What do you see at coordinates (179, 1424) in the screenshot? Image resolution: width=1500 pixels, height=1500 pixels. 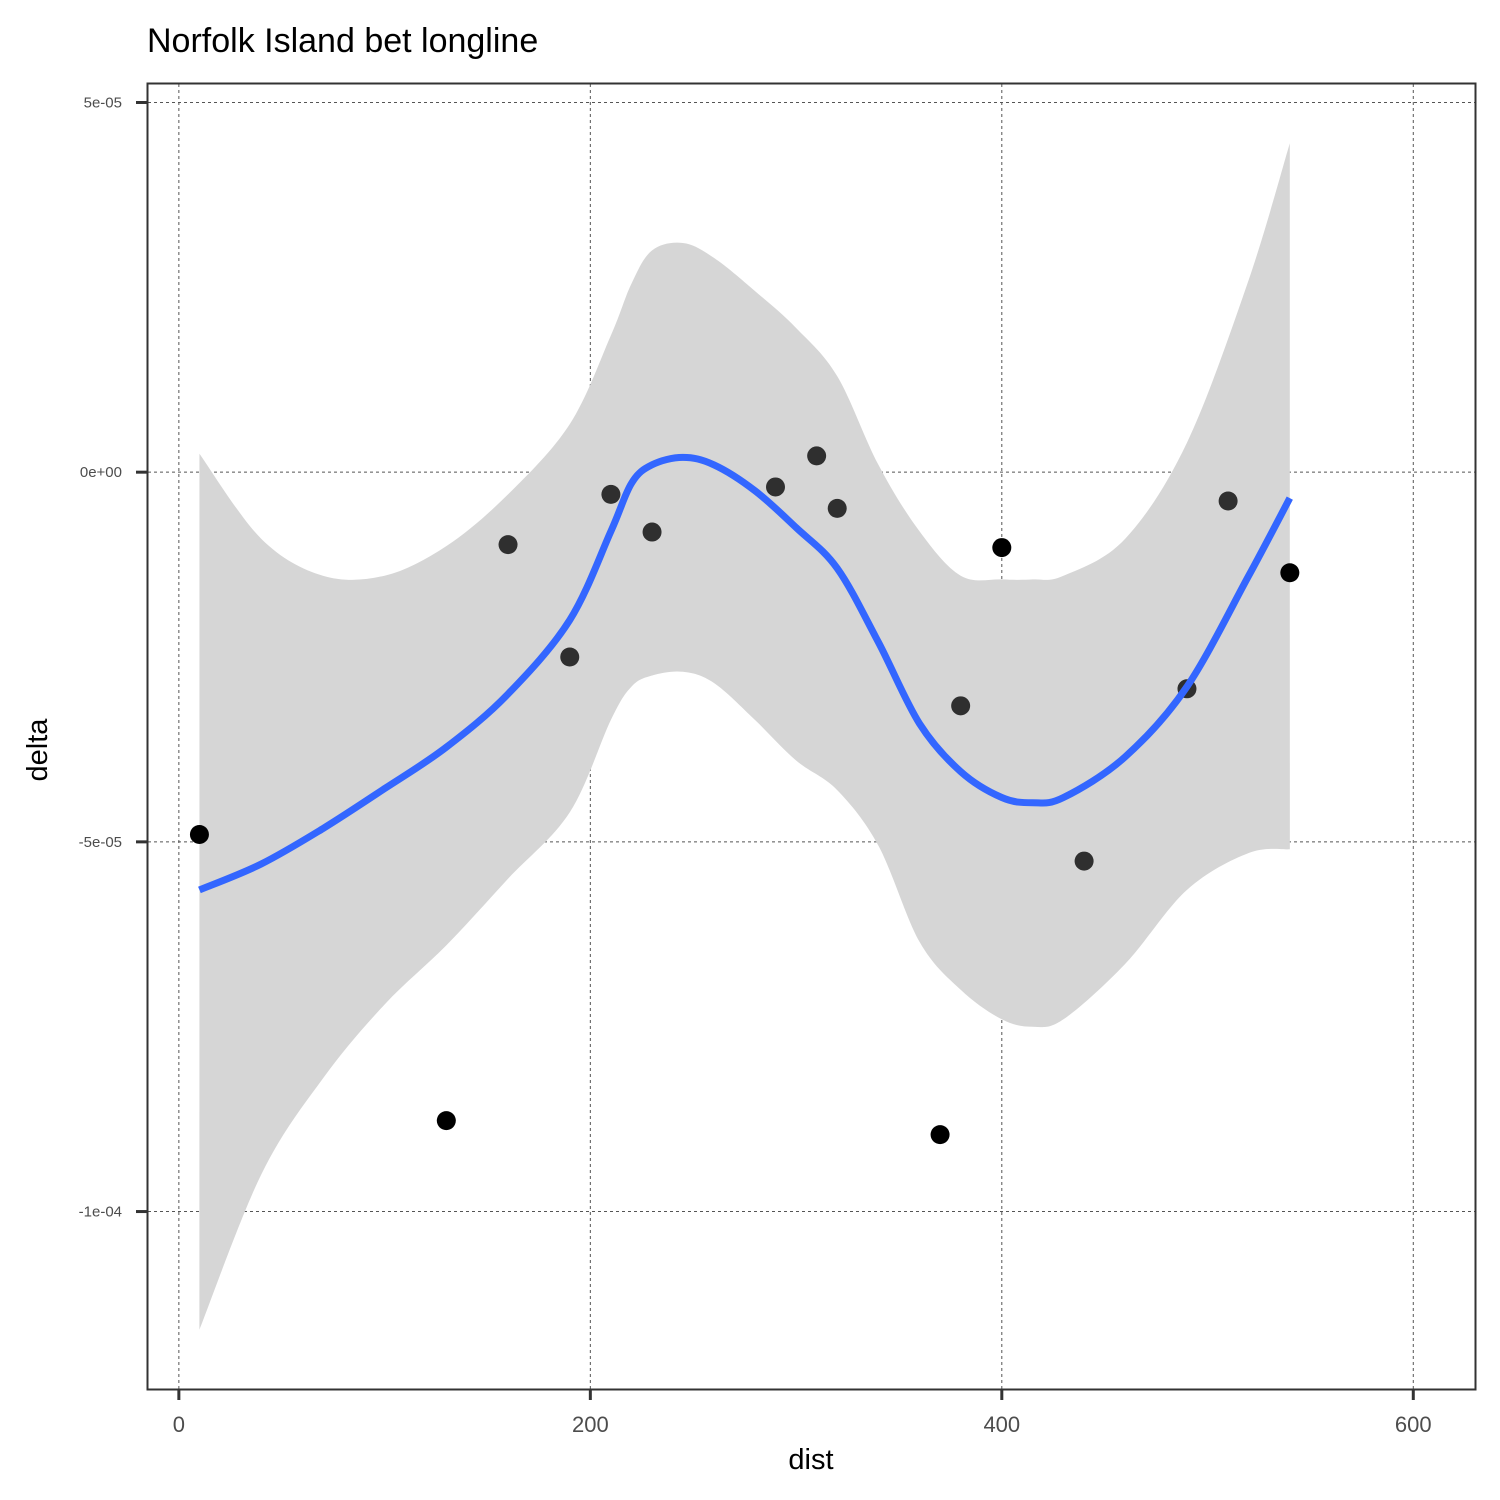 I see `x-tick-label: 0` at bounding box center [179, 1424].